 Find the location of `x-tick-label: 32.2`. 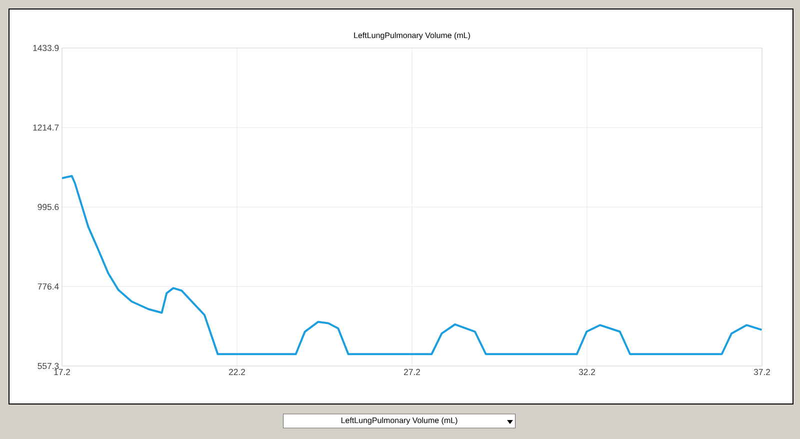

x-tick-label: 32.2 is located at coordinates (586, 372).